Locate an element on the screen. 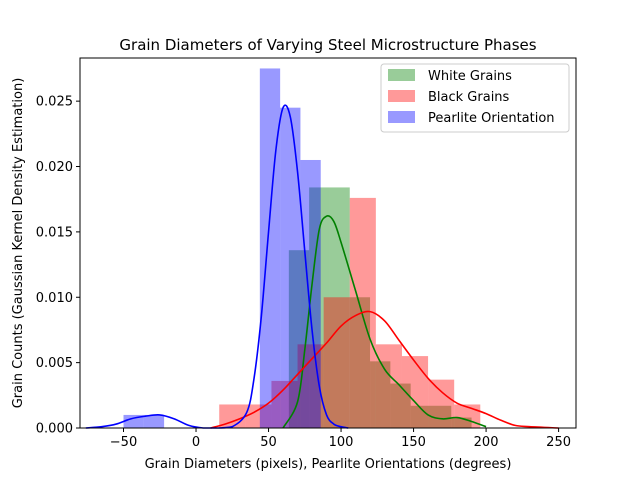 The width and height of the screenshot is (640, 480). legend-label-black-grains: Black Grains is located at coordinates (469, 97).